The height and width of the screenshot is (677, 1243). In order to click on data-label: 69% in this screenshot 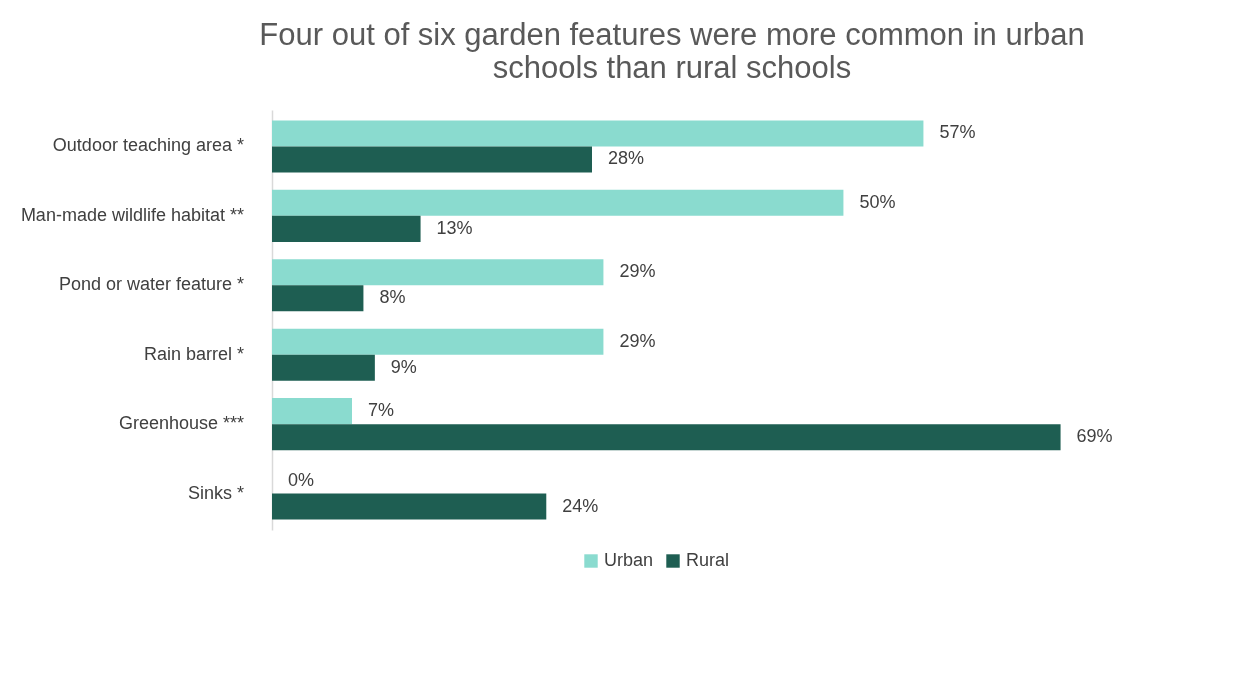, I will do `click(1094, 436)`.